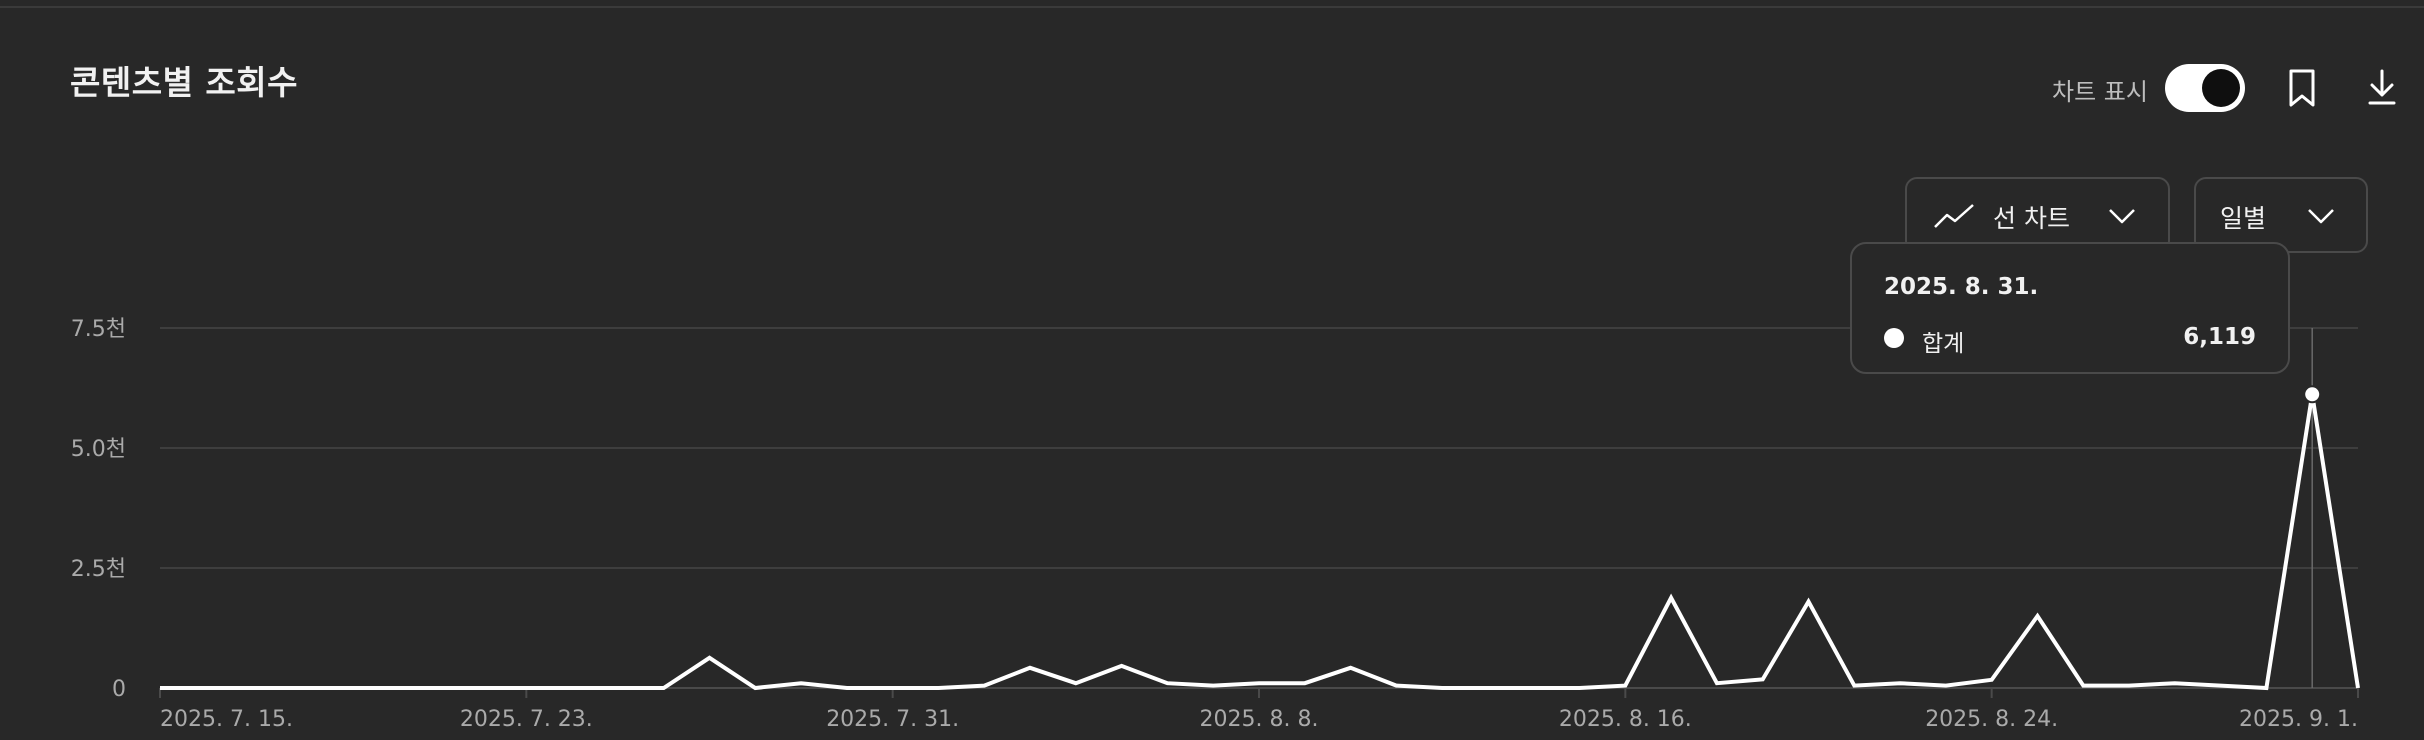 The width and height of the screenshot is (2424, 740). Describe the element at coordinates (2219, 337) in the screenshot. I see `tooltip-value: 6,119` at that location.